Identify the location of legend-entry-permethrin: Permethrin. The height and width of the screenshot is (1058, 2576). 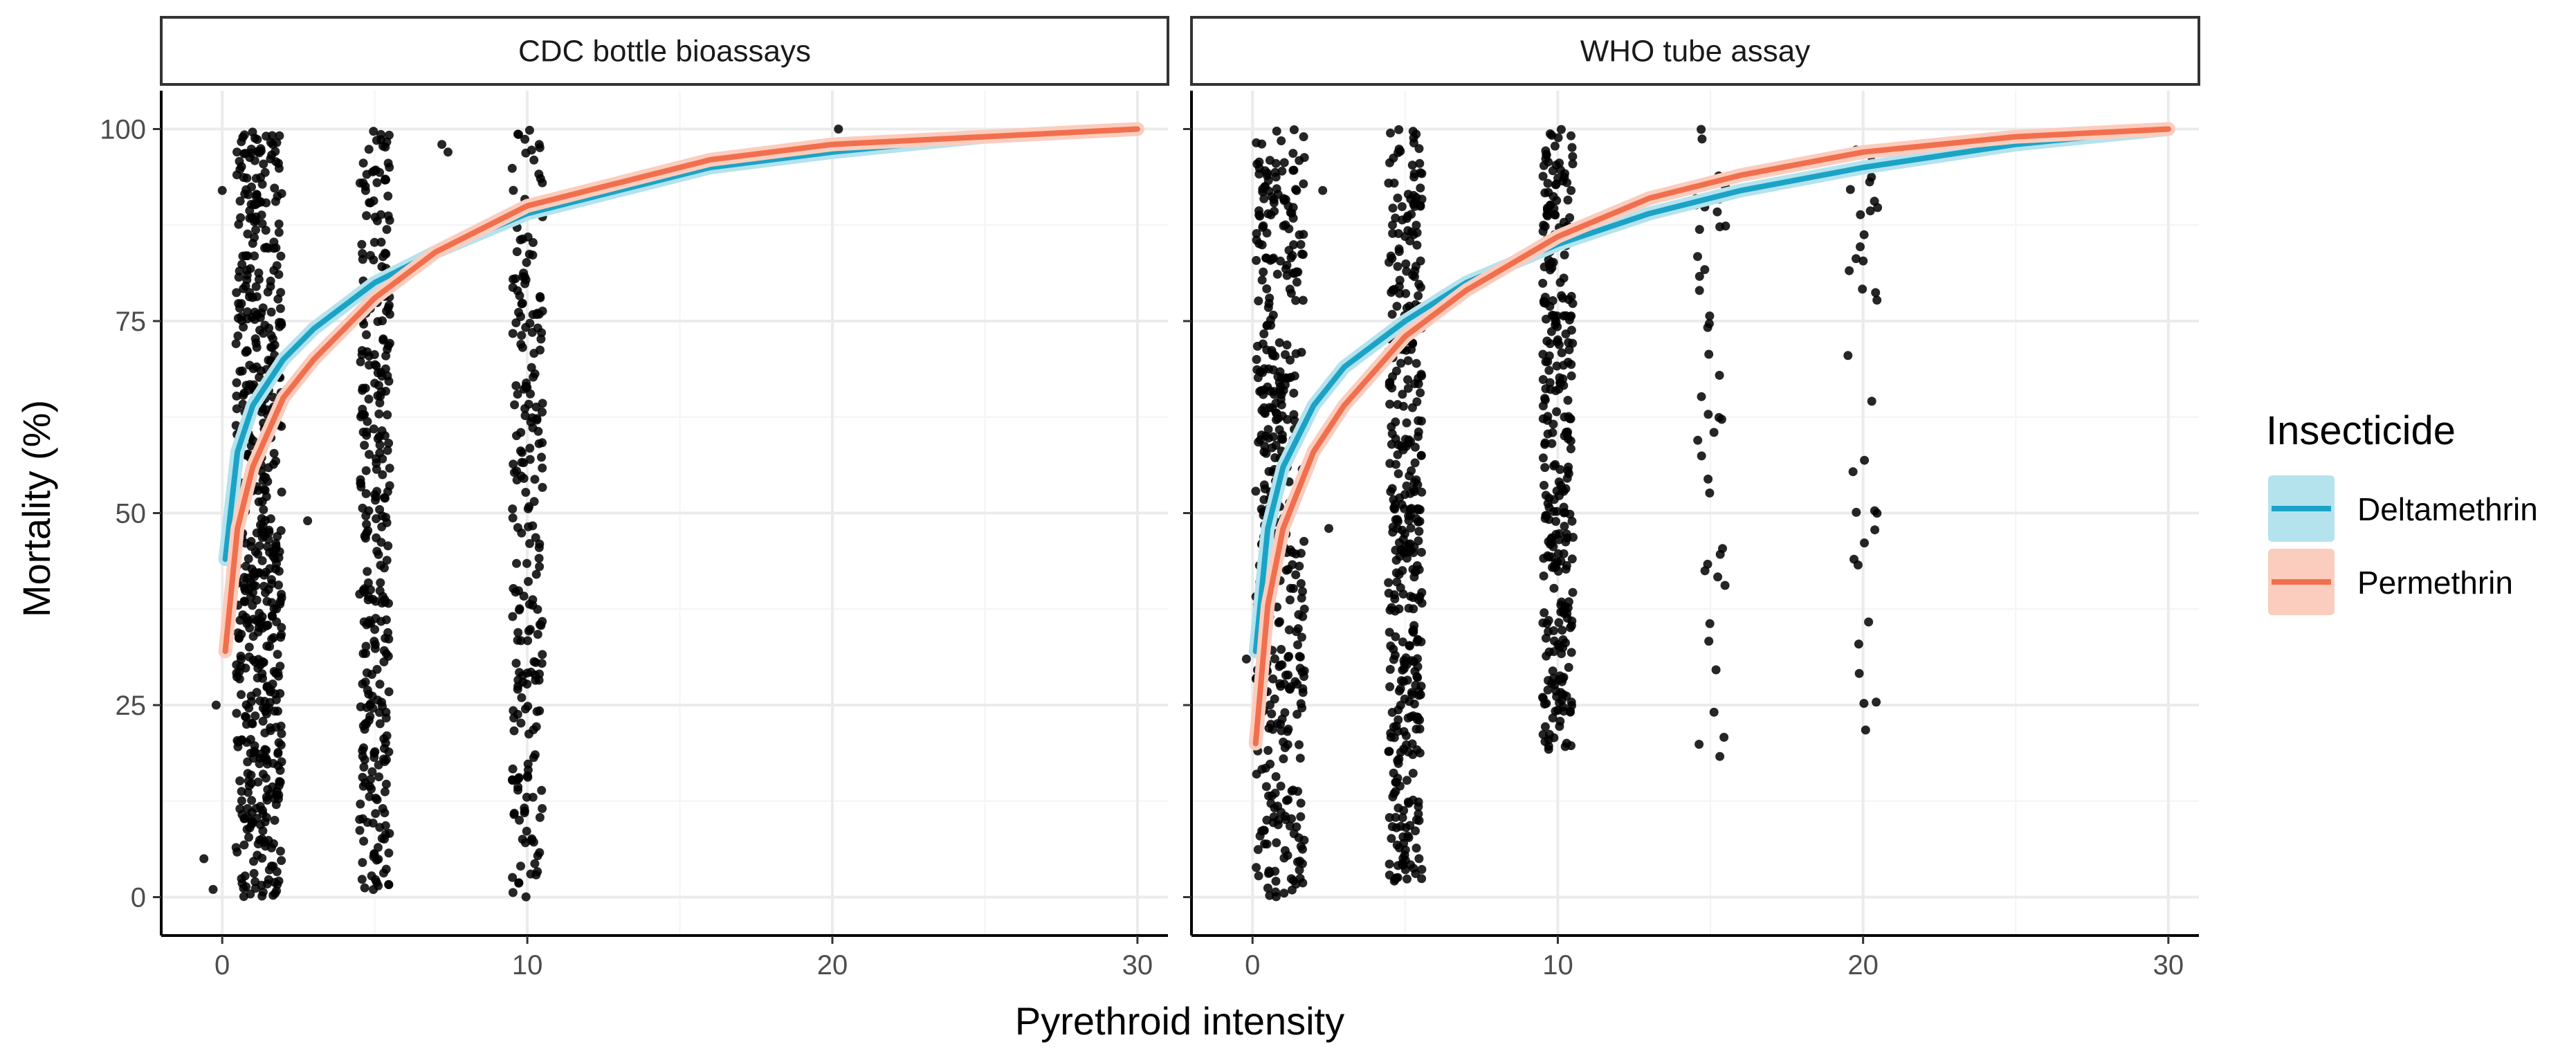
(2391, 582).